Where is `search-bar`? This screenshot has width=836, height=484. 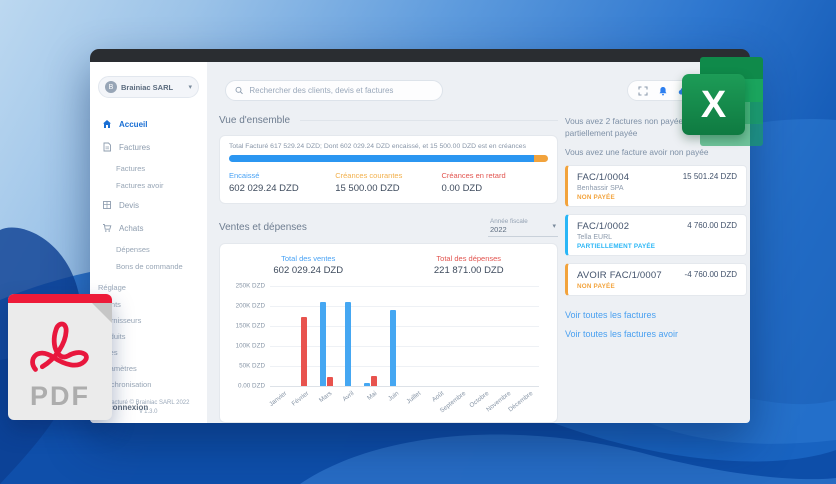 search-bar is located at coordinates (334, 90).